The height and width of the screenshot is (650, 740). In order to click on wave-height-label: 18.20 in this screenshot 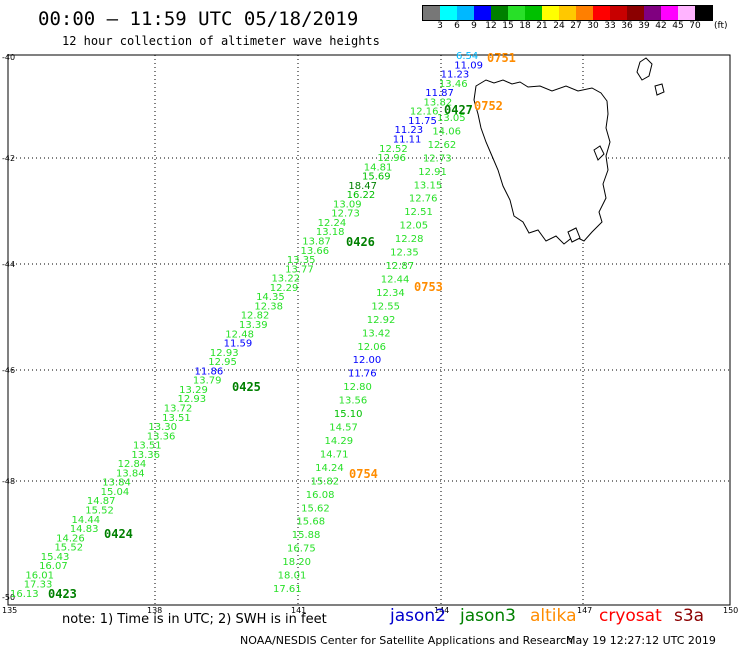, I will do `click(296, 562)`.